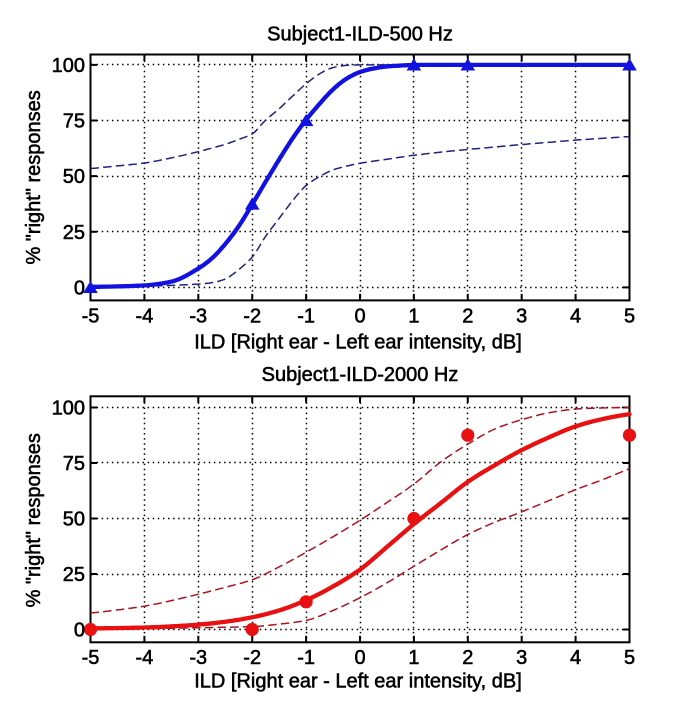 The width and height of the screenshot is (695, 726). What do you see at coordinates (360, 35) in the screenshot?
I see `svg-text: Subject1-ILD-500 Hz` at bounding box center [360, 35].